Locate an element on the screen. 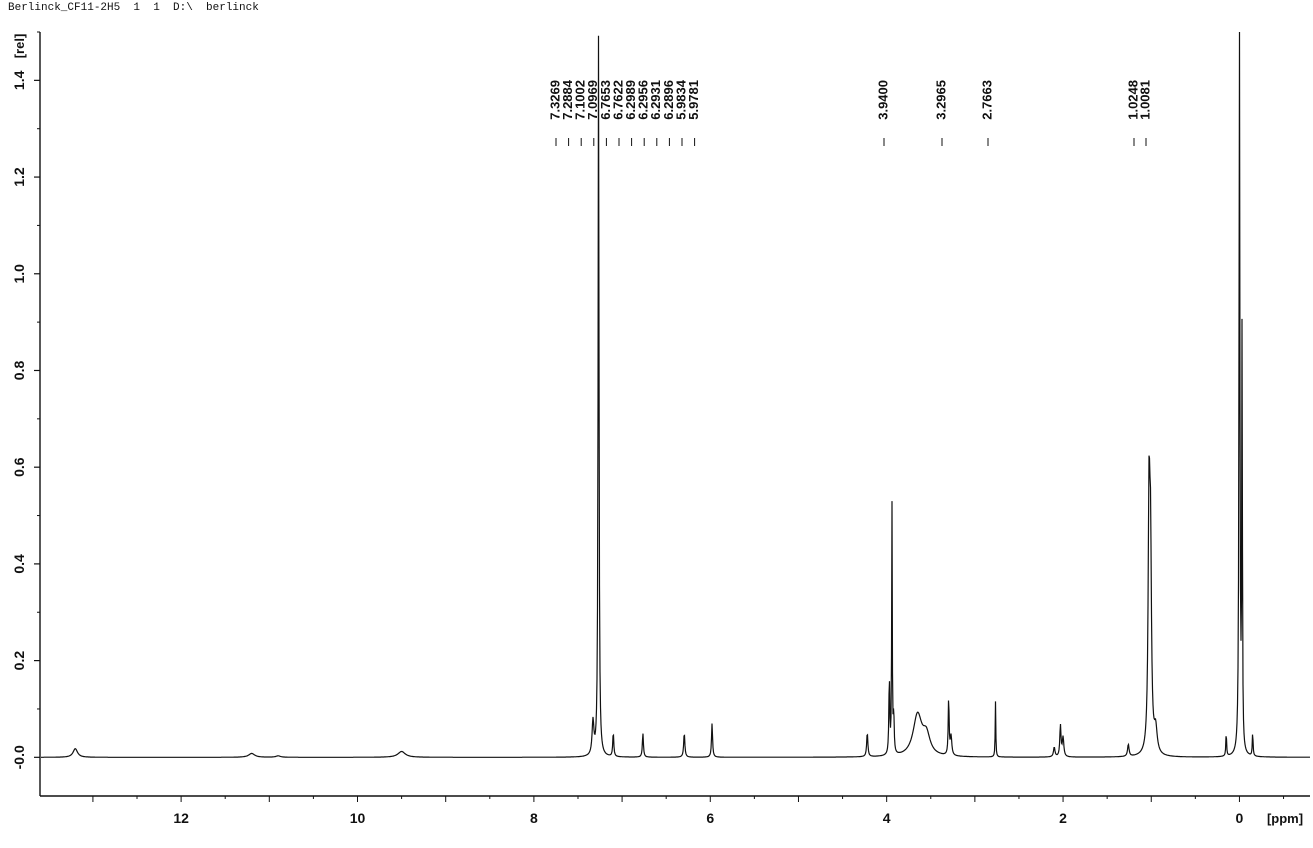  y-tick-label: 1.2 is located at coordinates (19, 177).